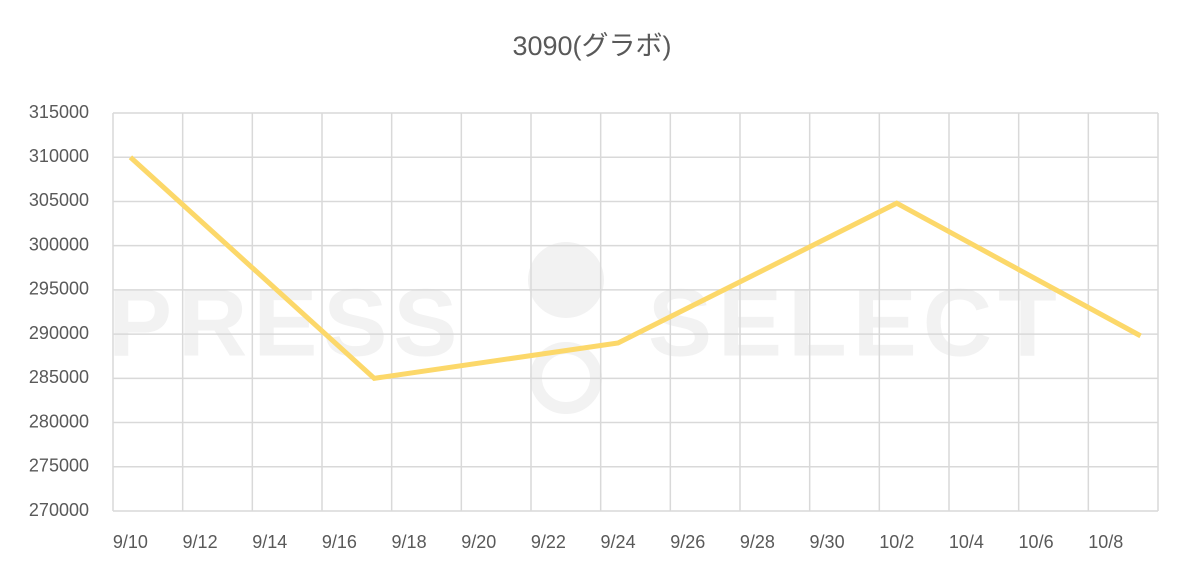 The image size is (1183, 572). What do you see at coordinates (591, 46) in the screenshot?
I see `chart-title: 3090(グラボ)` at bounding box center [591, 46].